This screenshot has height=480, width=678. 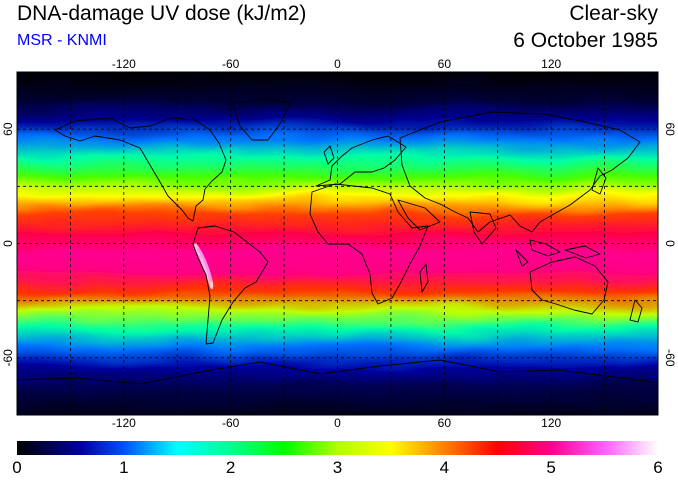 I want to click on lon-tick-label-bottom: 0, so click(x=337, y=423).